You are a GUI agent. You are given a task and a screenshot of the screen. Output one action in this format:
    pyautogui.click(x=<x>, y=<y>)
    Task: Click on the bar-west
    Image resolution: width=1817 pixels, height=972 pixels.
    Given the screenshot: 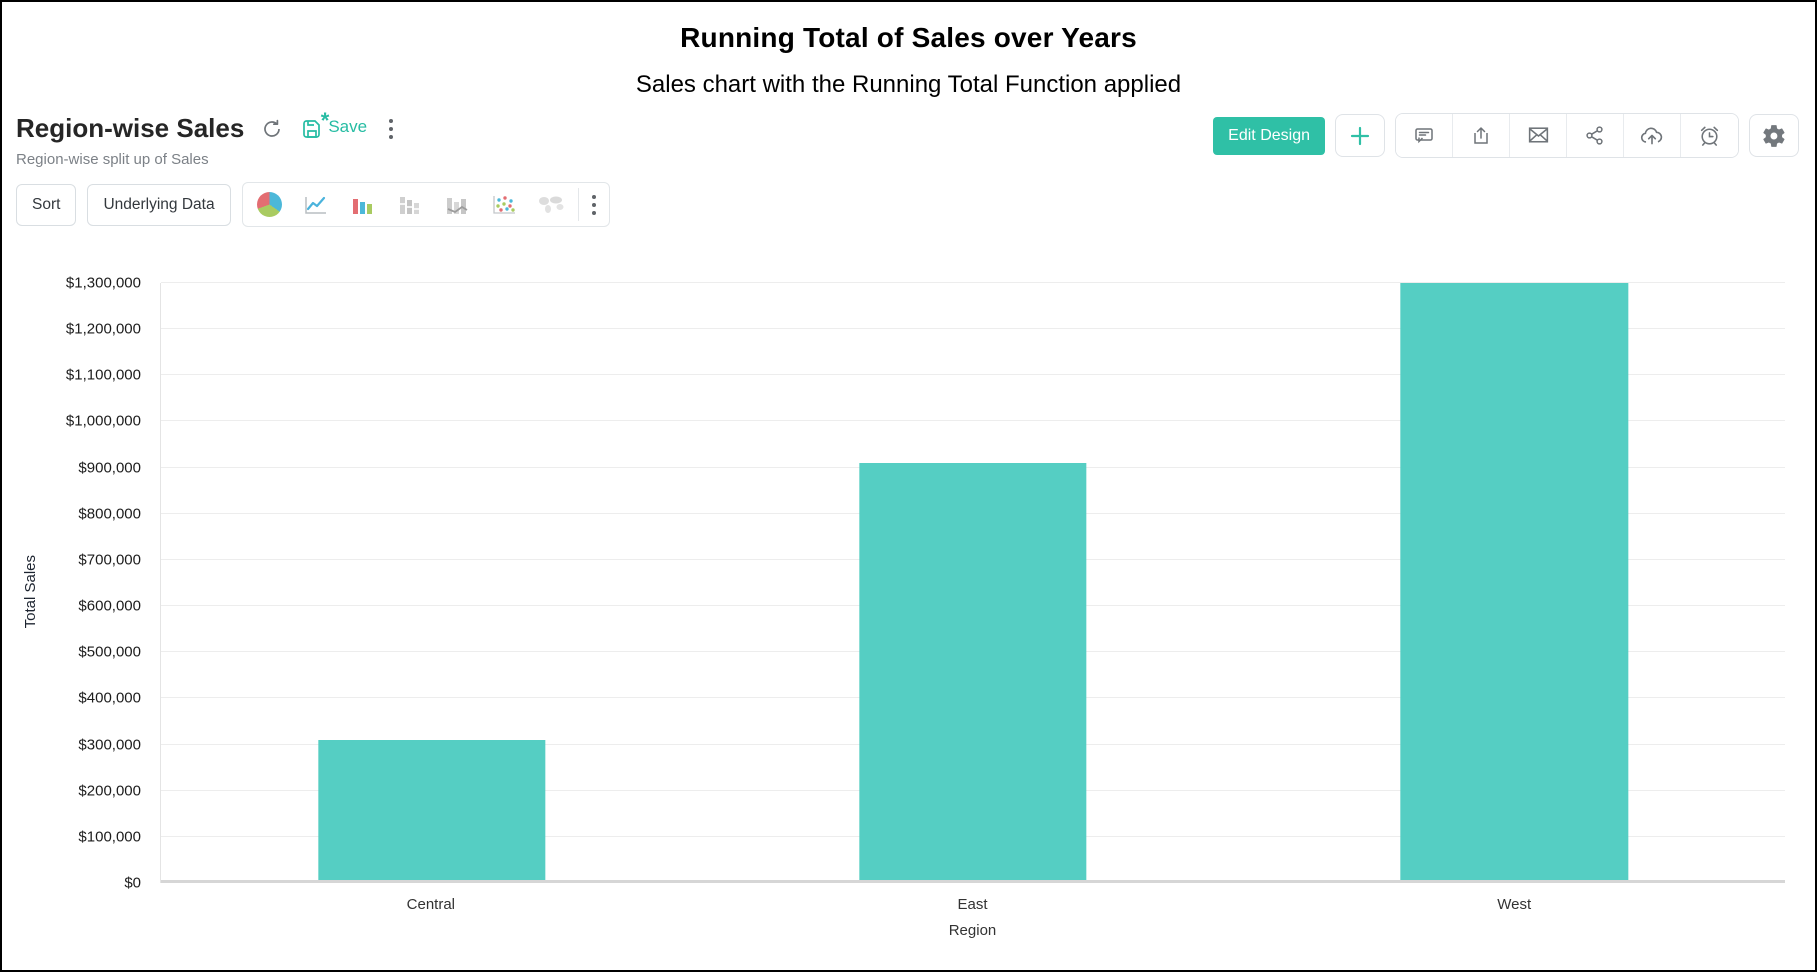 What is the action you would take?
    pyautogui.click(x=1514, y=583)
    